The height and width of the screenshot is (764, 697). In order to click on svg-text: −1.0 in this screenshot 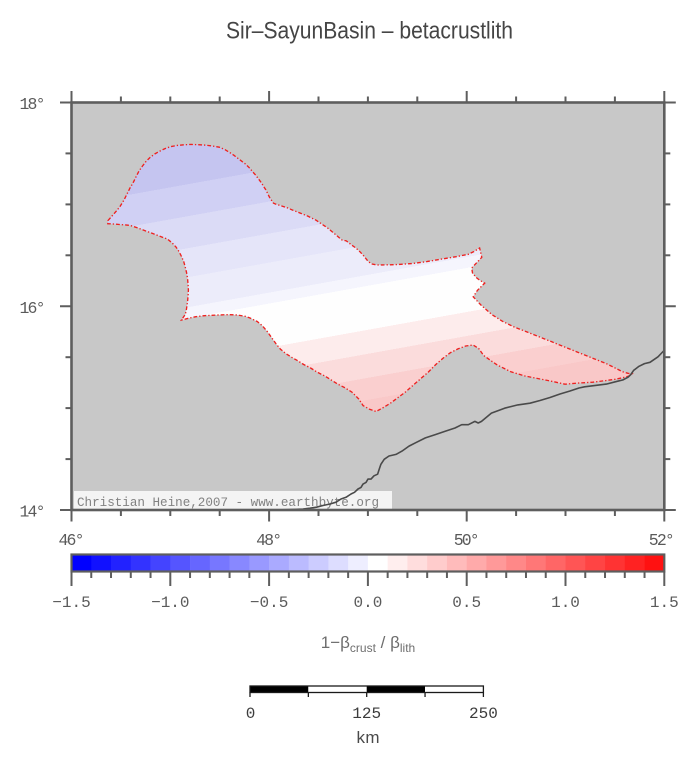, I will do `click(170, 603)`.